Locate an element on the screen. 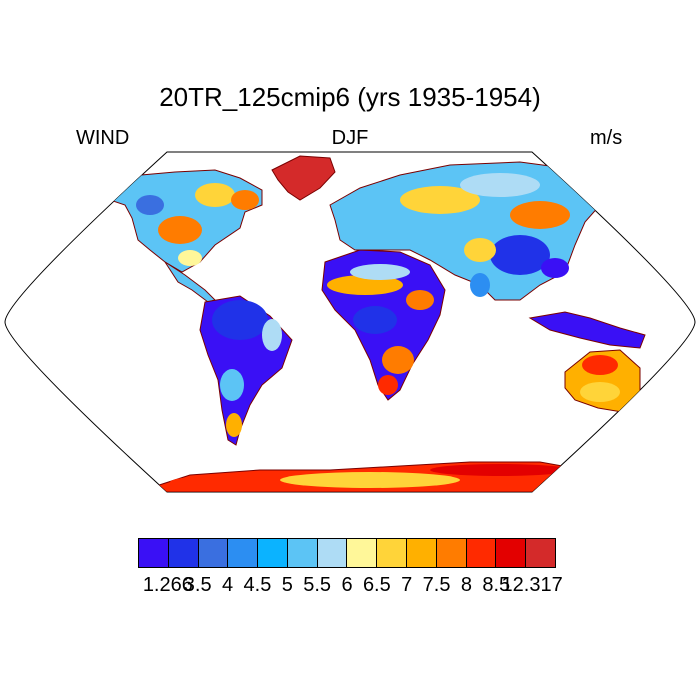 The height and width of the screenshot is (700, 700). color-bar-label: 7 is located at coordinates (407, 585).